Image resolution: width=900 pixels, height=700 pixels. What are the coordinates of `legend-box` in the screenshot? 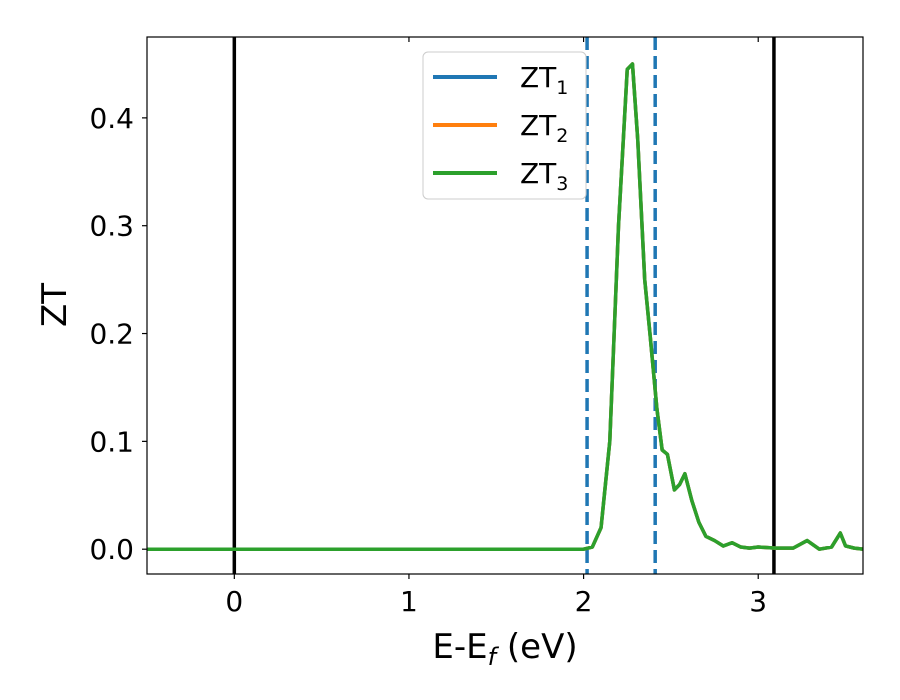 It's located at (504, 125).